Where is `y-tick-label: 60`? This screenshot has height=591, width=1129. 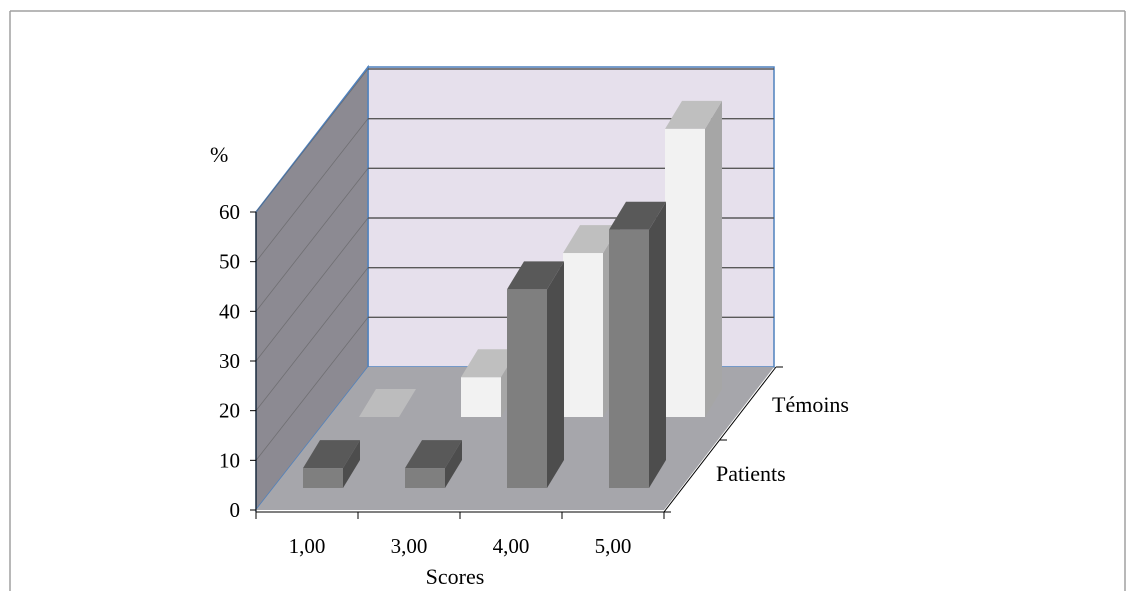 y-tick-label: 60 is located at coordinates (229, 212).